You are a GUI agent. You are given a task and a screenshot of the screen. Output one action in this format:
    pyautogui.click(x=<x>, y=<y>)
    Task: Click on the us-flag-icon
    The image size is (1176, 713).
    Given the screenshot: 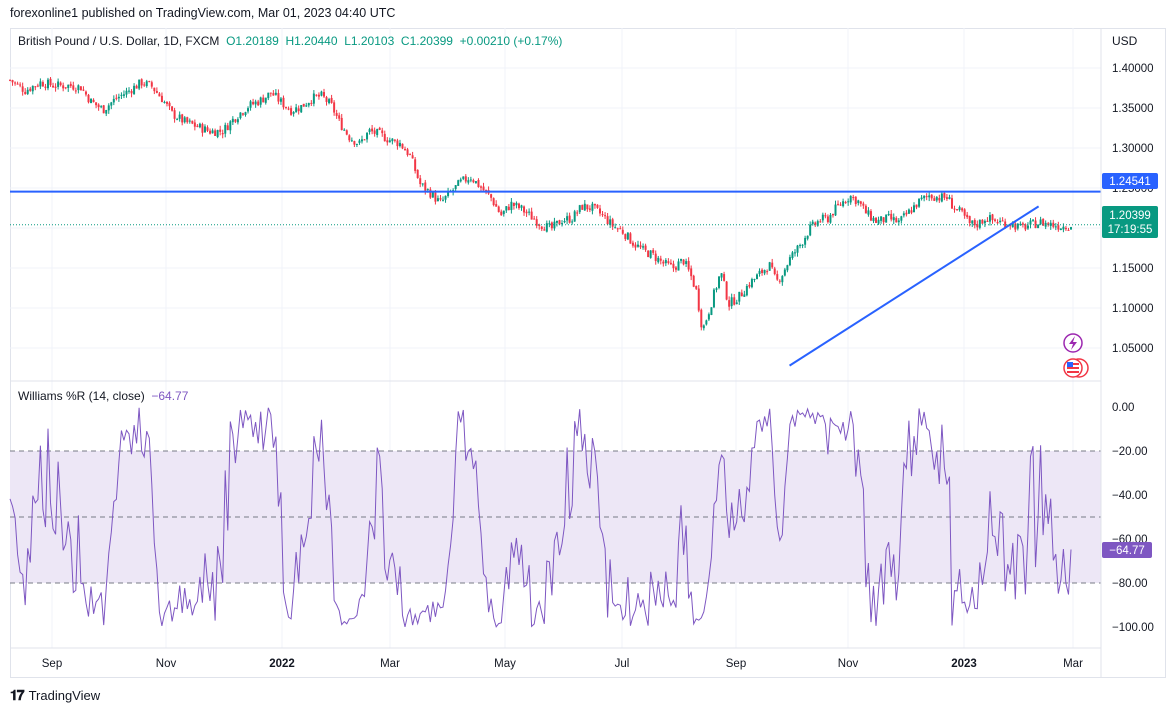 What is the action you would take?
    pyautogui.click(x=1076, y=368)
    